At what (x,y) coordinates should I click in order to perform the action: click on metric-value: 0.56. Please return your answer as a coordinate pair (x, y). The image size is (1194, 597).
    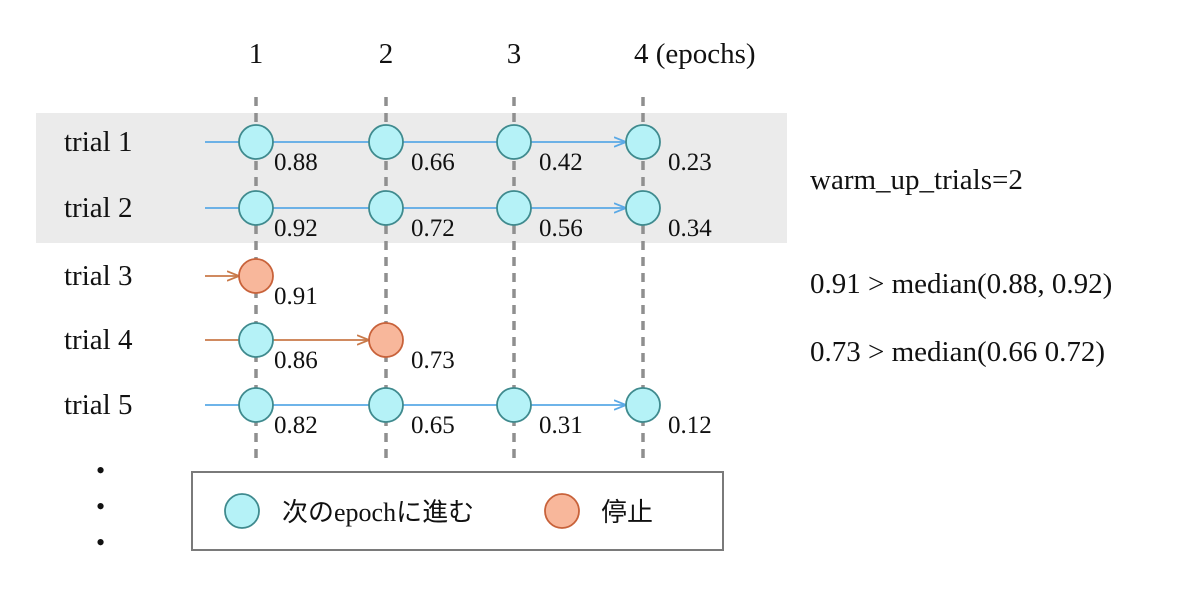
    Looking at the image, I should click on (561, 228).